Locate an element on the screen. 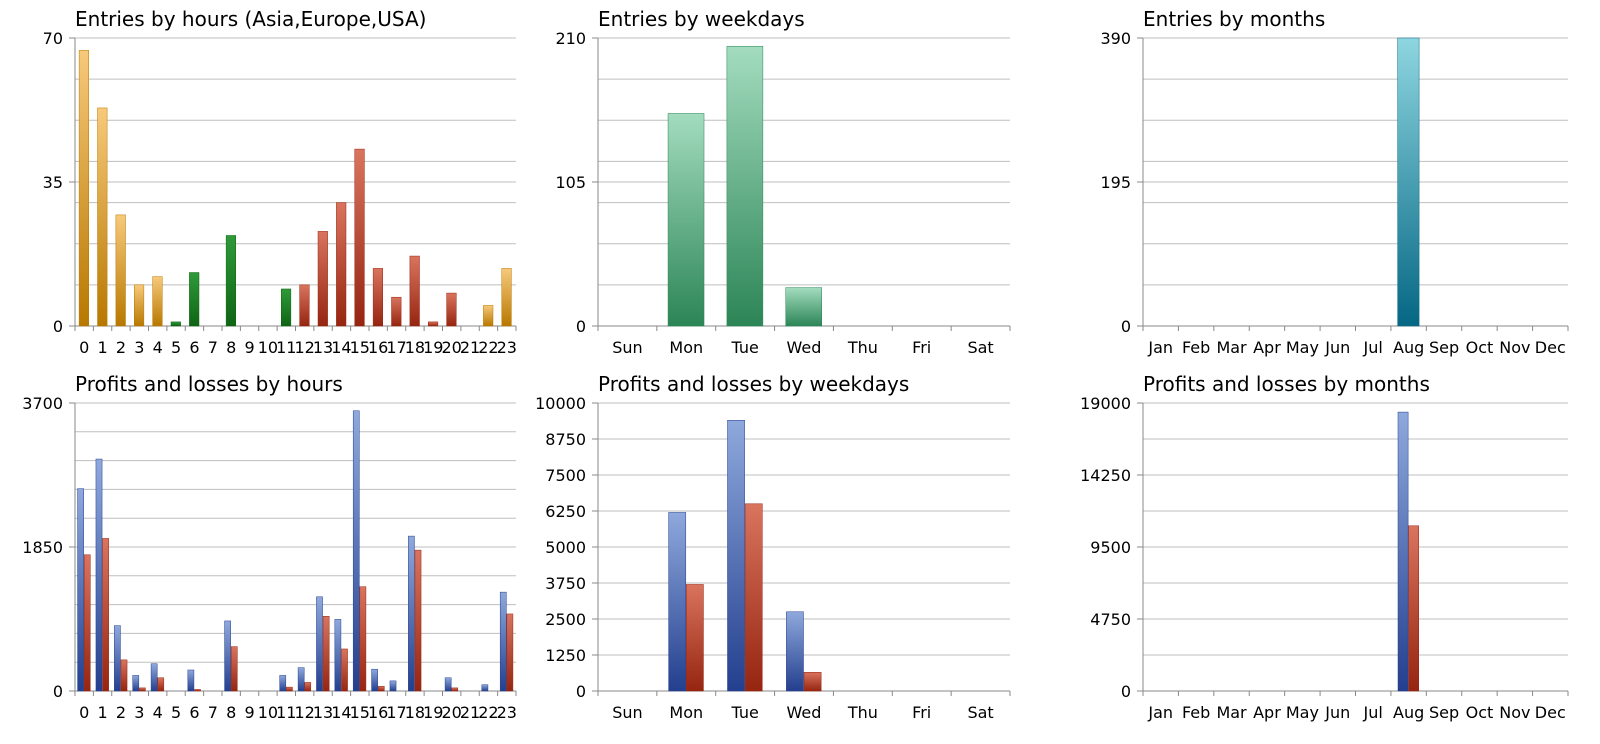 Image resolution: width=1600 pixels, height=744 pixels. y-tick-label: 105 is located at coordinates (570, 182).